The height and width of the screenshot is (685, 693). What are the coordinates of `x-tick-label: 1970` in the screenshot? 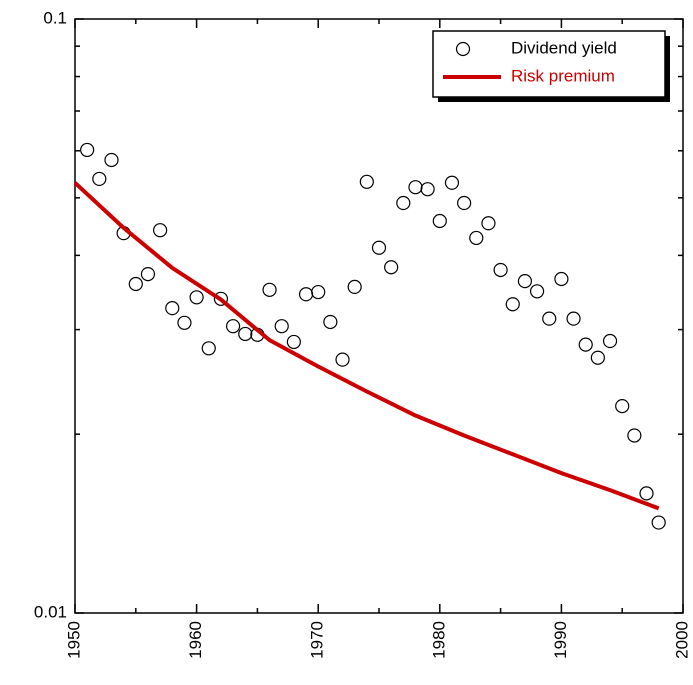 It's located at (317, 640).